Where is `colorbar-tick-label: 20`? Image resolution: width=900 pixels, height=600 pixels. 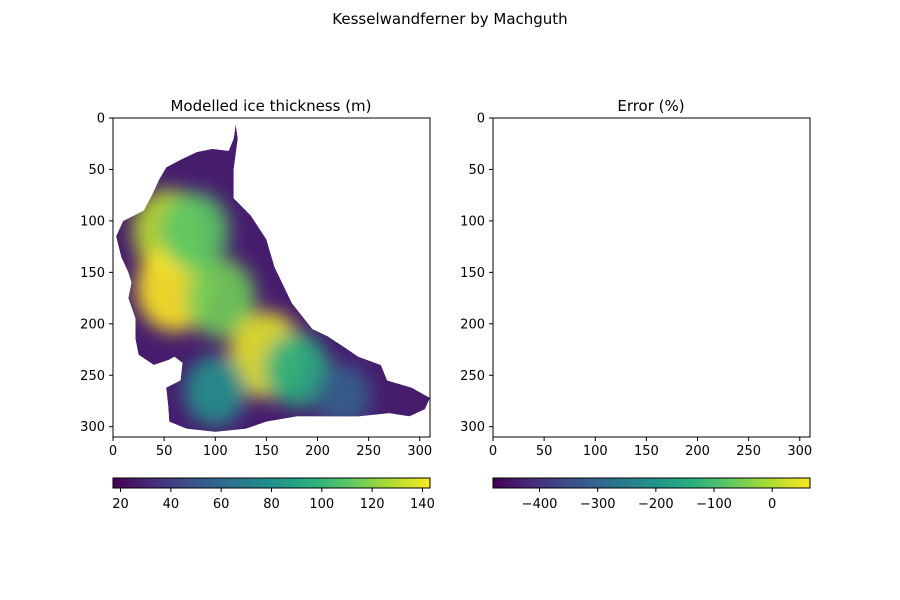 colorbar-tick-label: 20 is located at coordinates (120, 504).